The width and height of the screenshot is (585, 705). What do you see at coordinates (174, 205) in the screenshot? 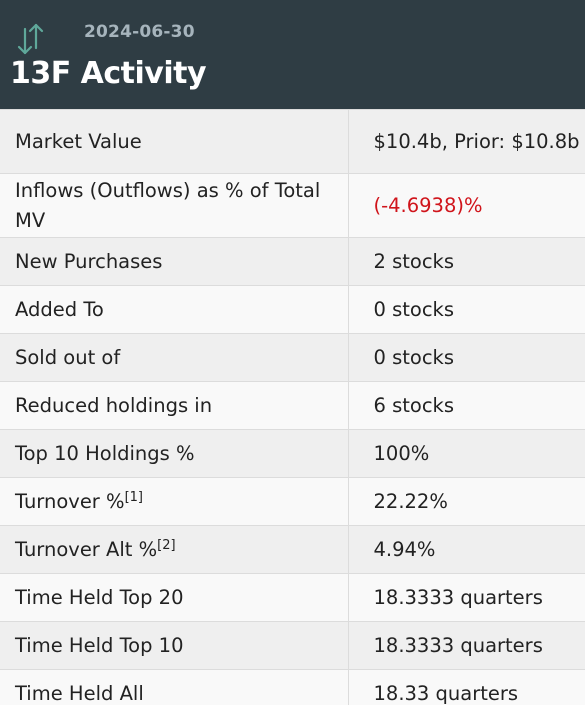
I see `row-label: Inflows (Outflows) as % of Total MV` at bounding box center [174, 205].